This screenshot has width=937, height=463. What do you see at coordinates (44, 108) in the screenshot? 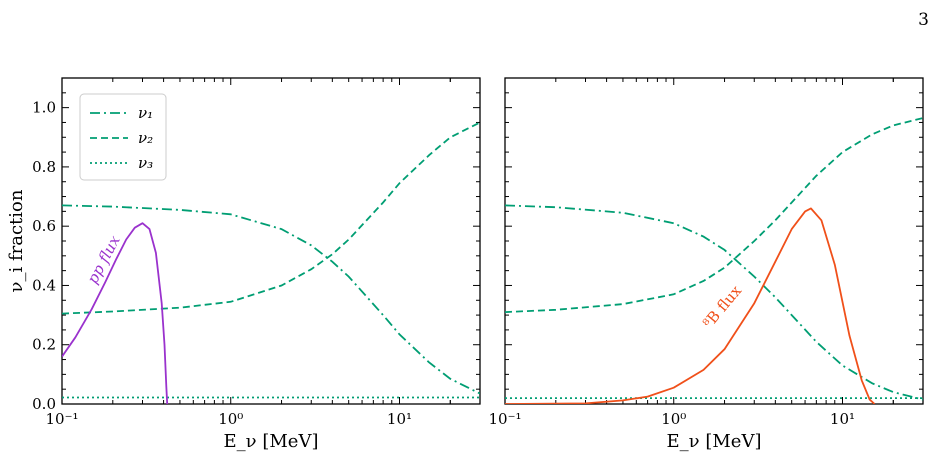
I see `y-tick-label: 1.0` at bounding box center [44, 108].